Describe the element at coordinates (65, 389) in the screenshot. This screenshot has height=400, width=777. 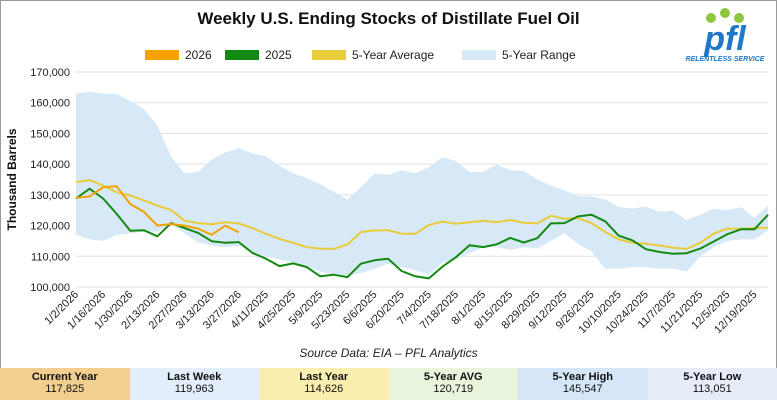
I see `stat-value: 117,825` at that location.